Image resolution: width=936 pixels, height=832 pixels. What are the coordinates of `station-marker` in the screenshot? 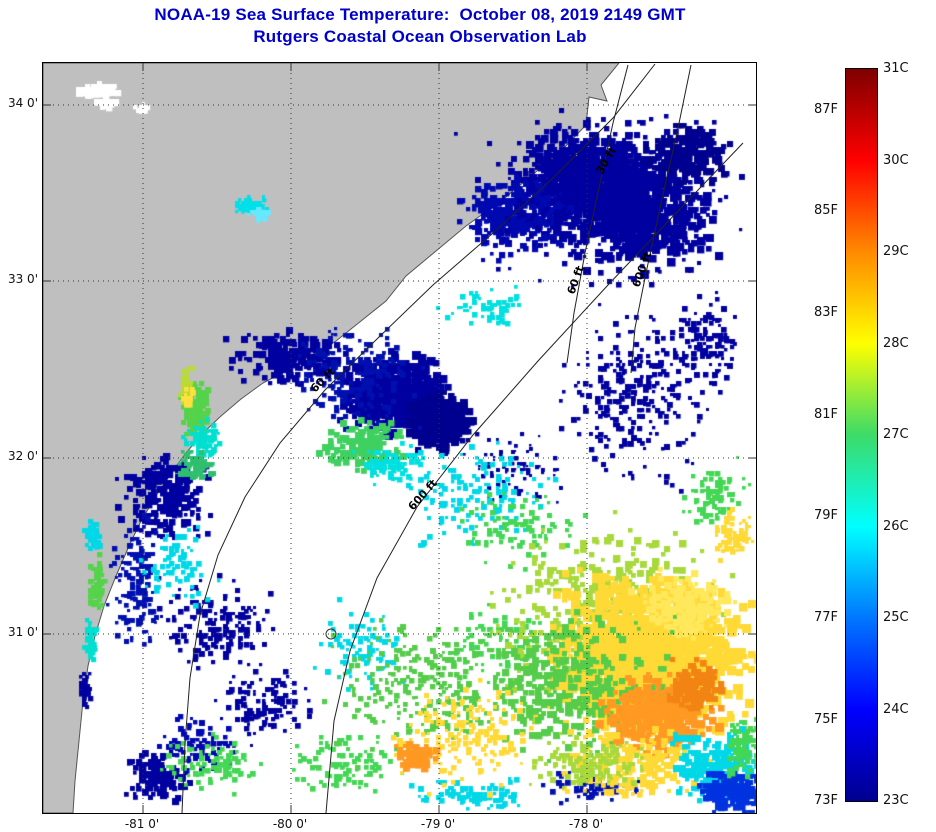 It's located at (331, 634).